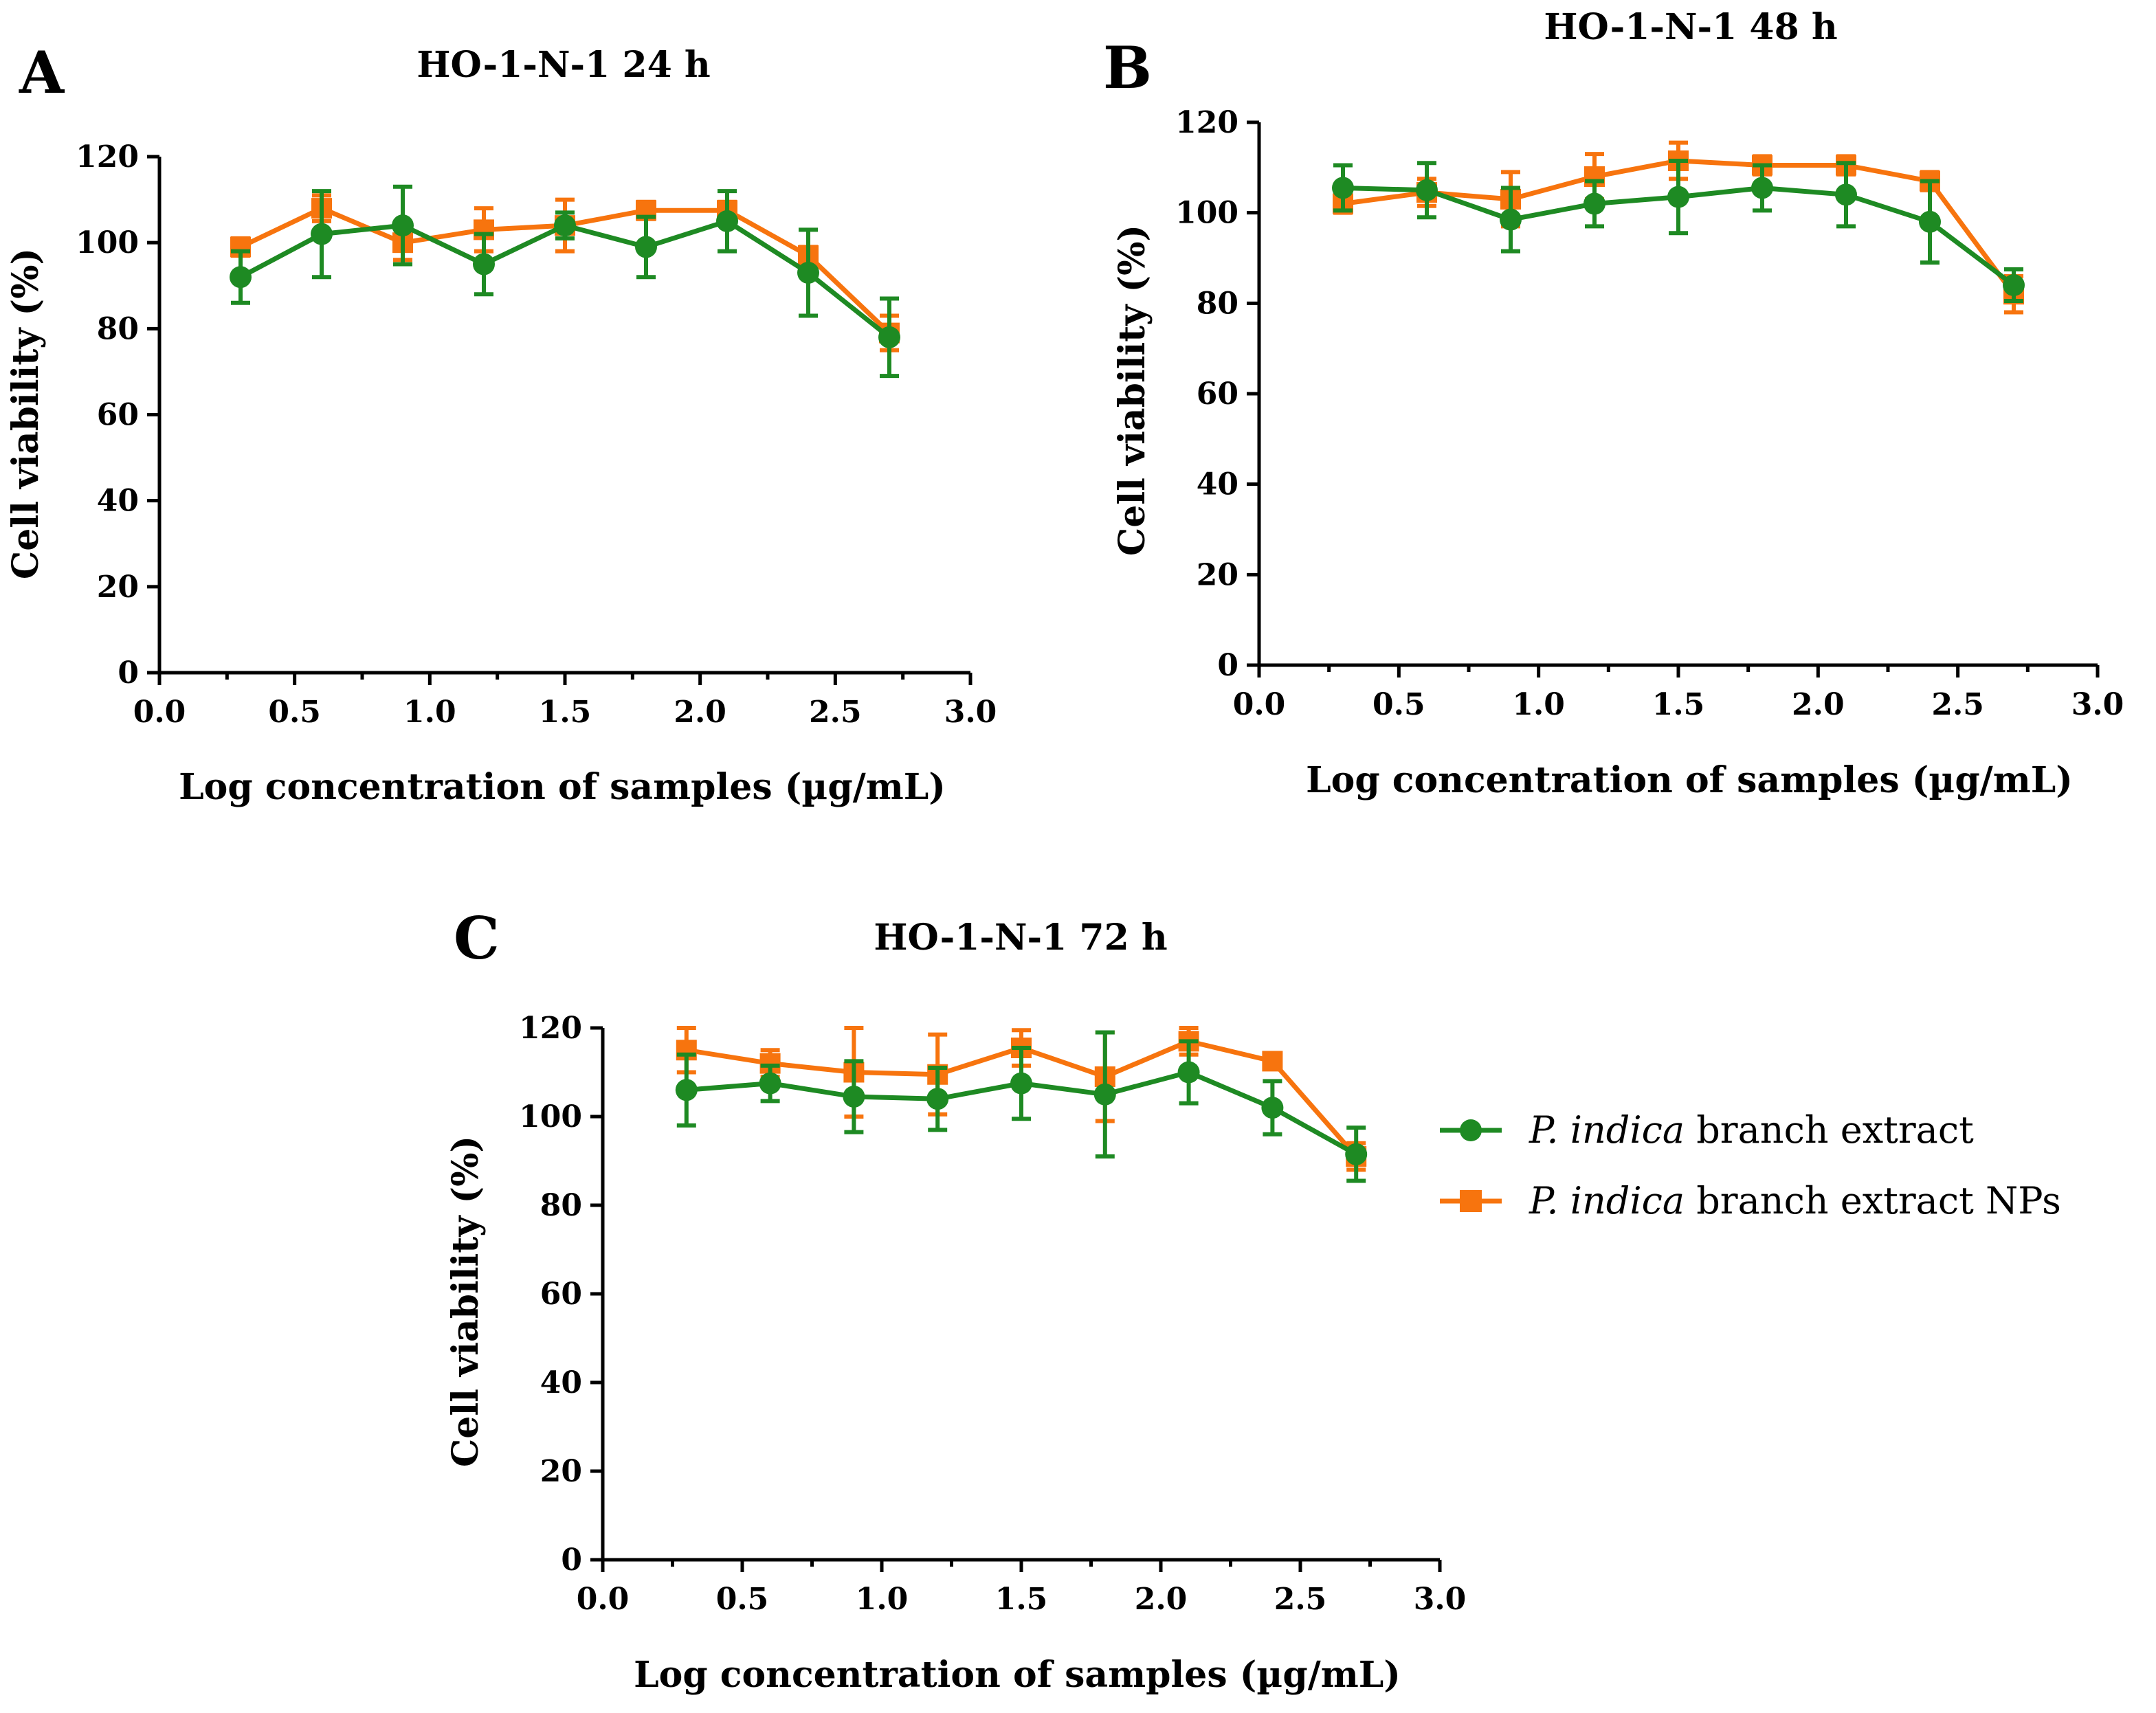 Image resolution: width=2156 pixels, height=1713 pixels. What do you see at coordinates (1021, 938) in the screenshot?
I see `chart-title: HO-1-N-1 72 h` at bounding box center [1021, 938].